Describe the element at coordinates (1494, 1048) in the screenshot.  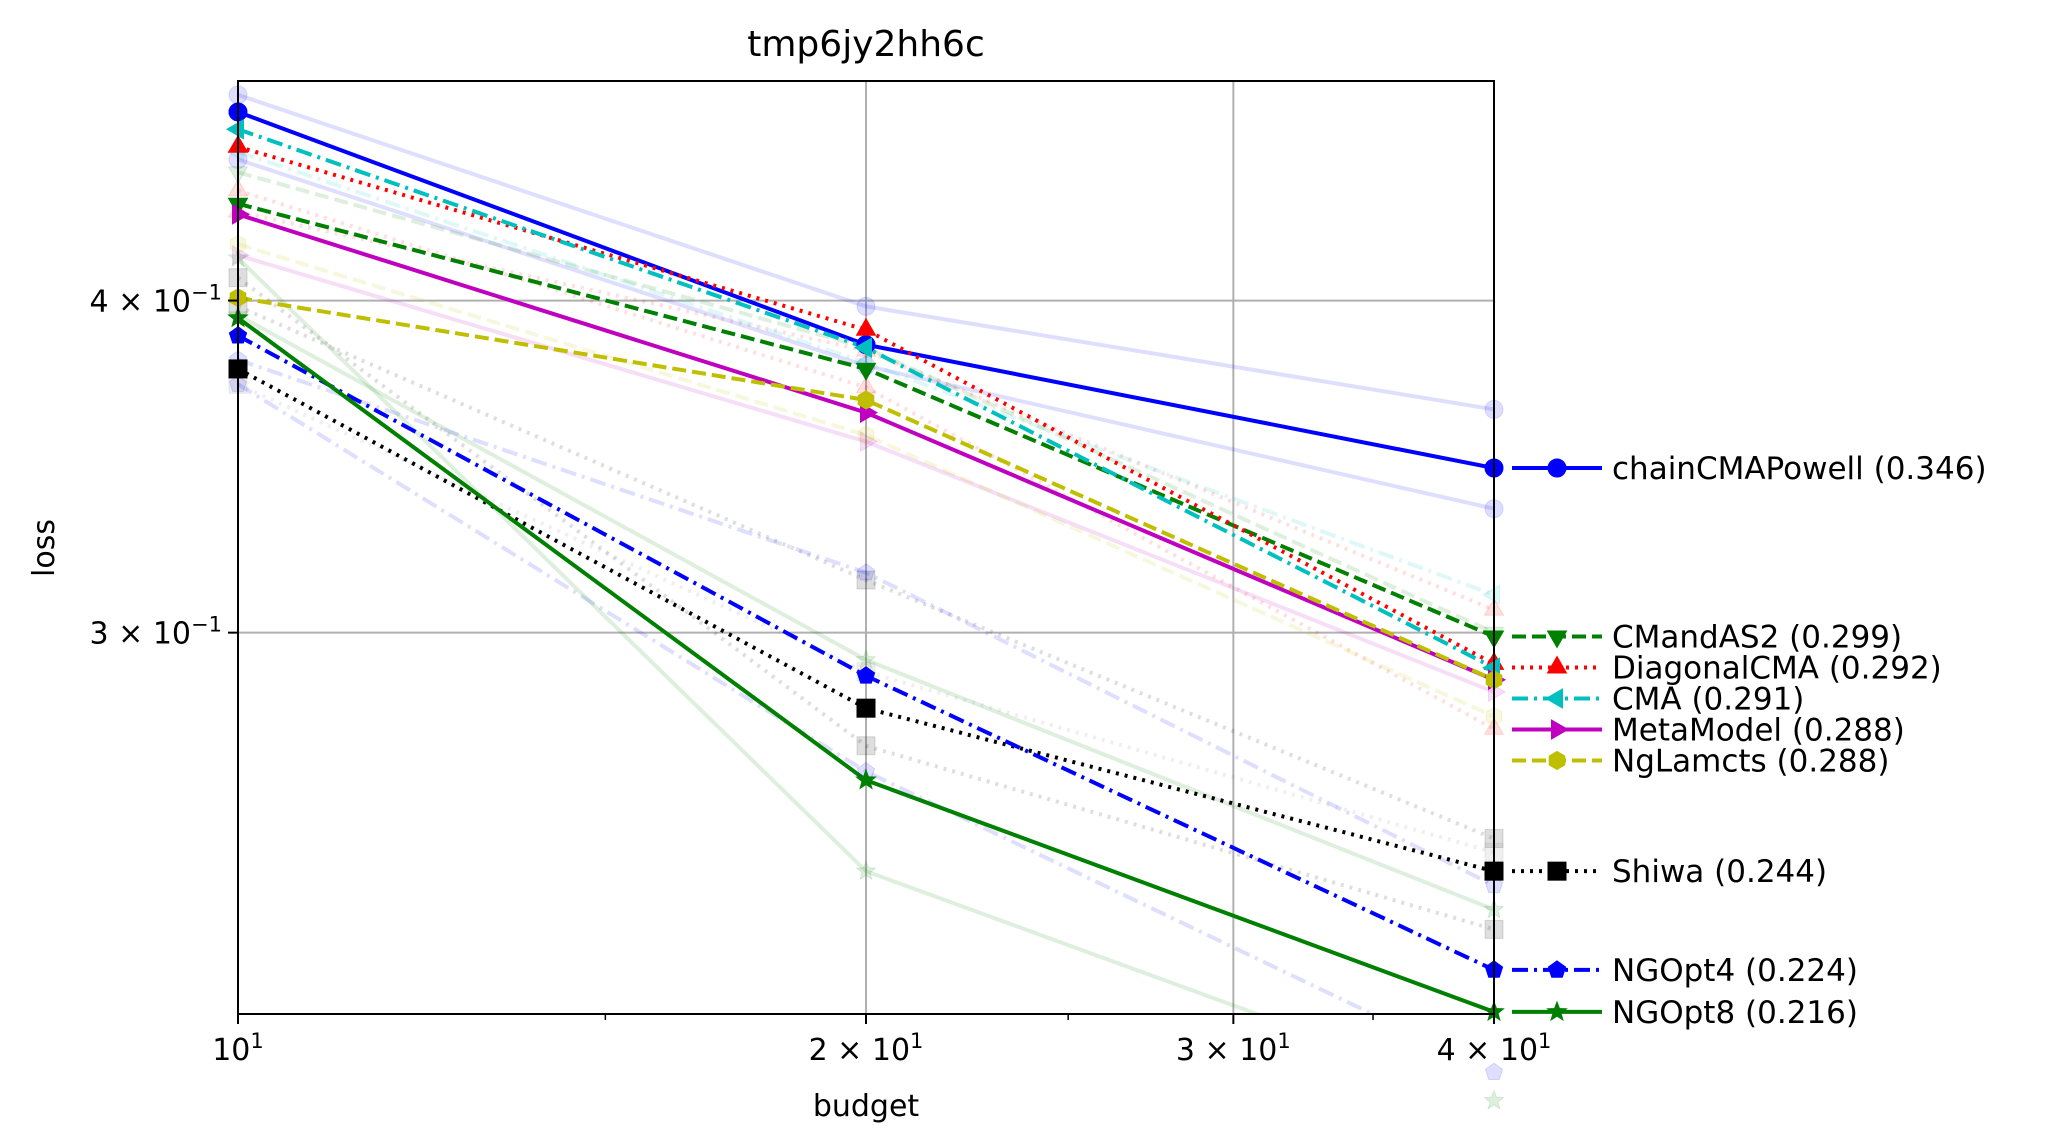
I see `x-tick-label-3: 4 × 101` at that location.